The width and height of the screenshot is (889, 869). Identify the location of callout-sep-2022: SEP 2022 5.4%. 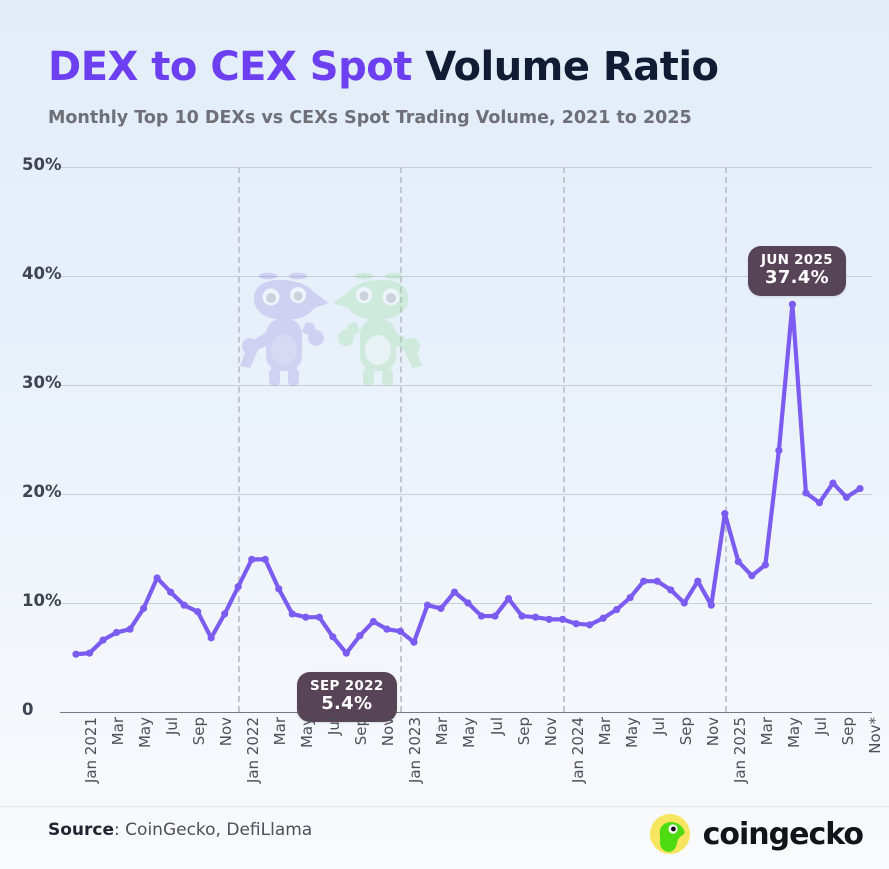
(347, 697).